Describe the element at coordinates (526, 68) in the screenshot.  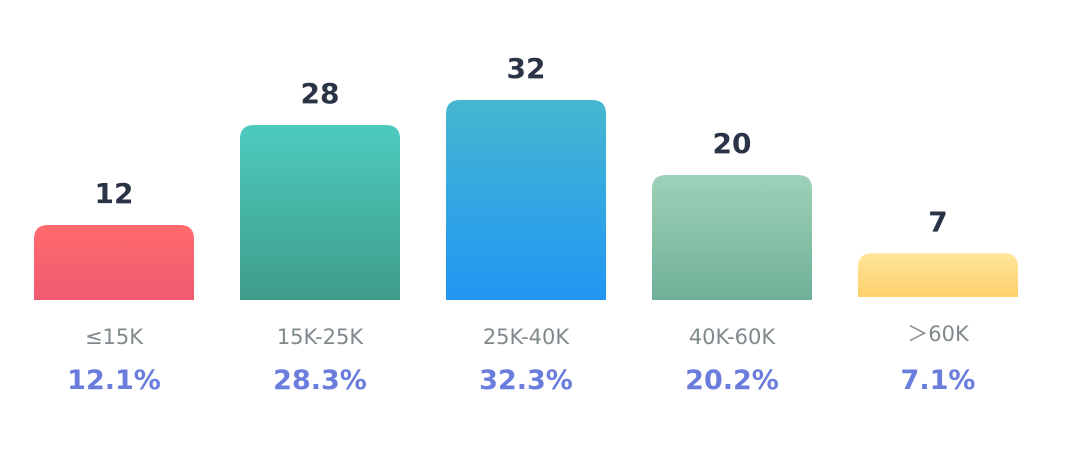
I see `value-label-2: 32` at that location.